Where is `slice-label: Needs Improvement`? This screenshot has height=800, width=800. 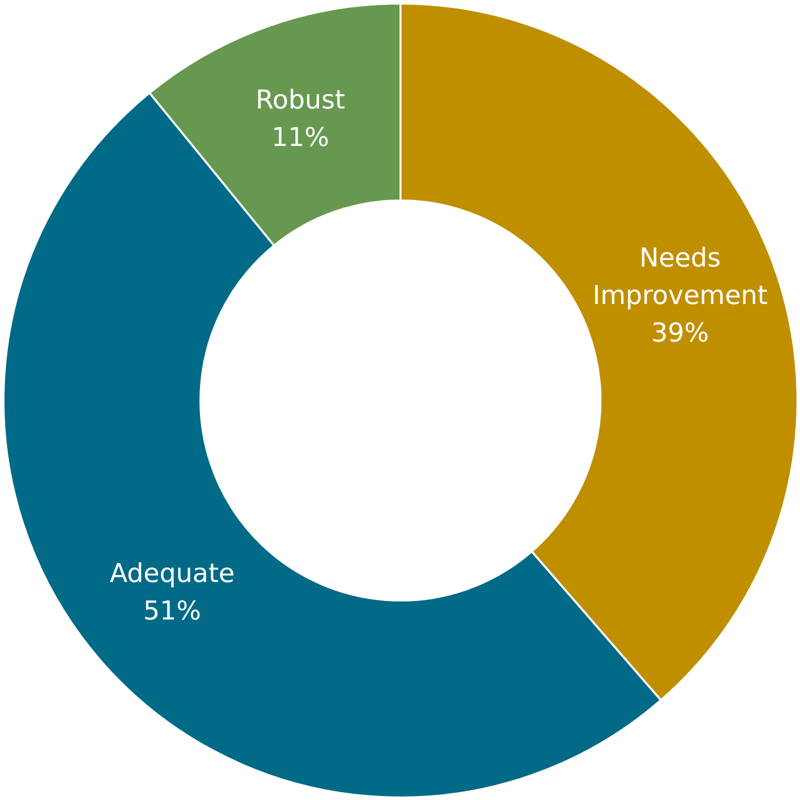 slice-label: Needs Improvement is located at coordinates (680, 277).